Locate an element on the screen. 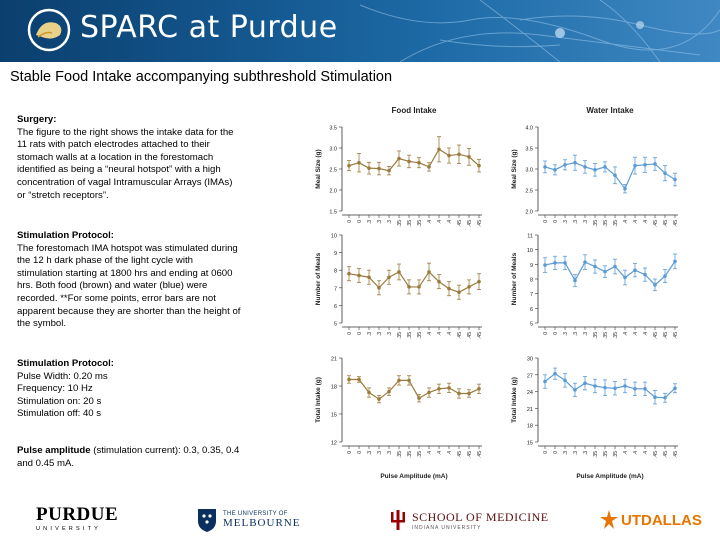 This screenshot has height=540, width=720. y-tick-label: 3.0 is located at coordinates (333, 150).